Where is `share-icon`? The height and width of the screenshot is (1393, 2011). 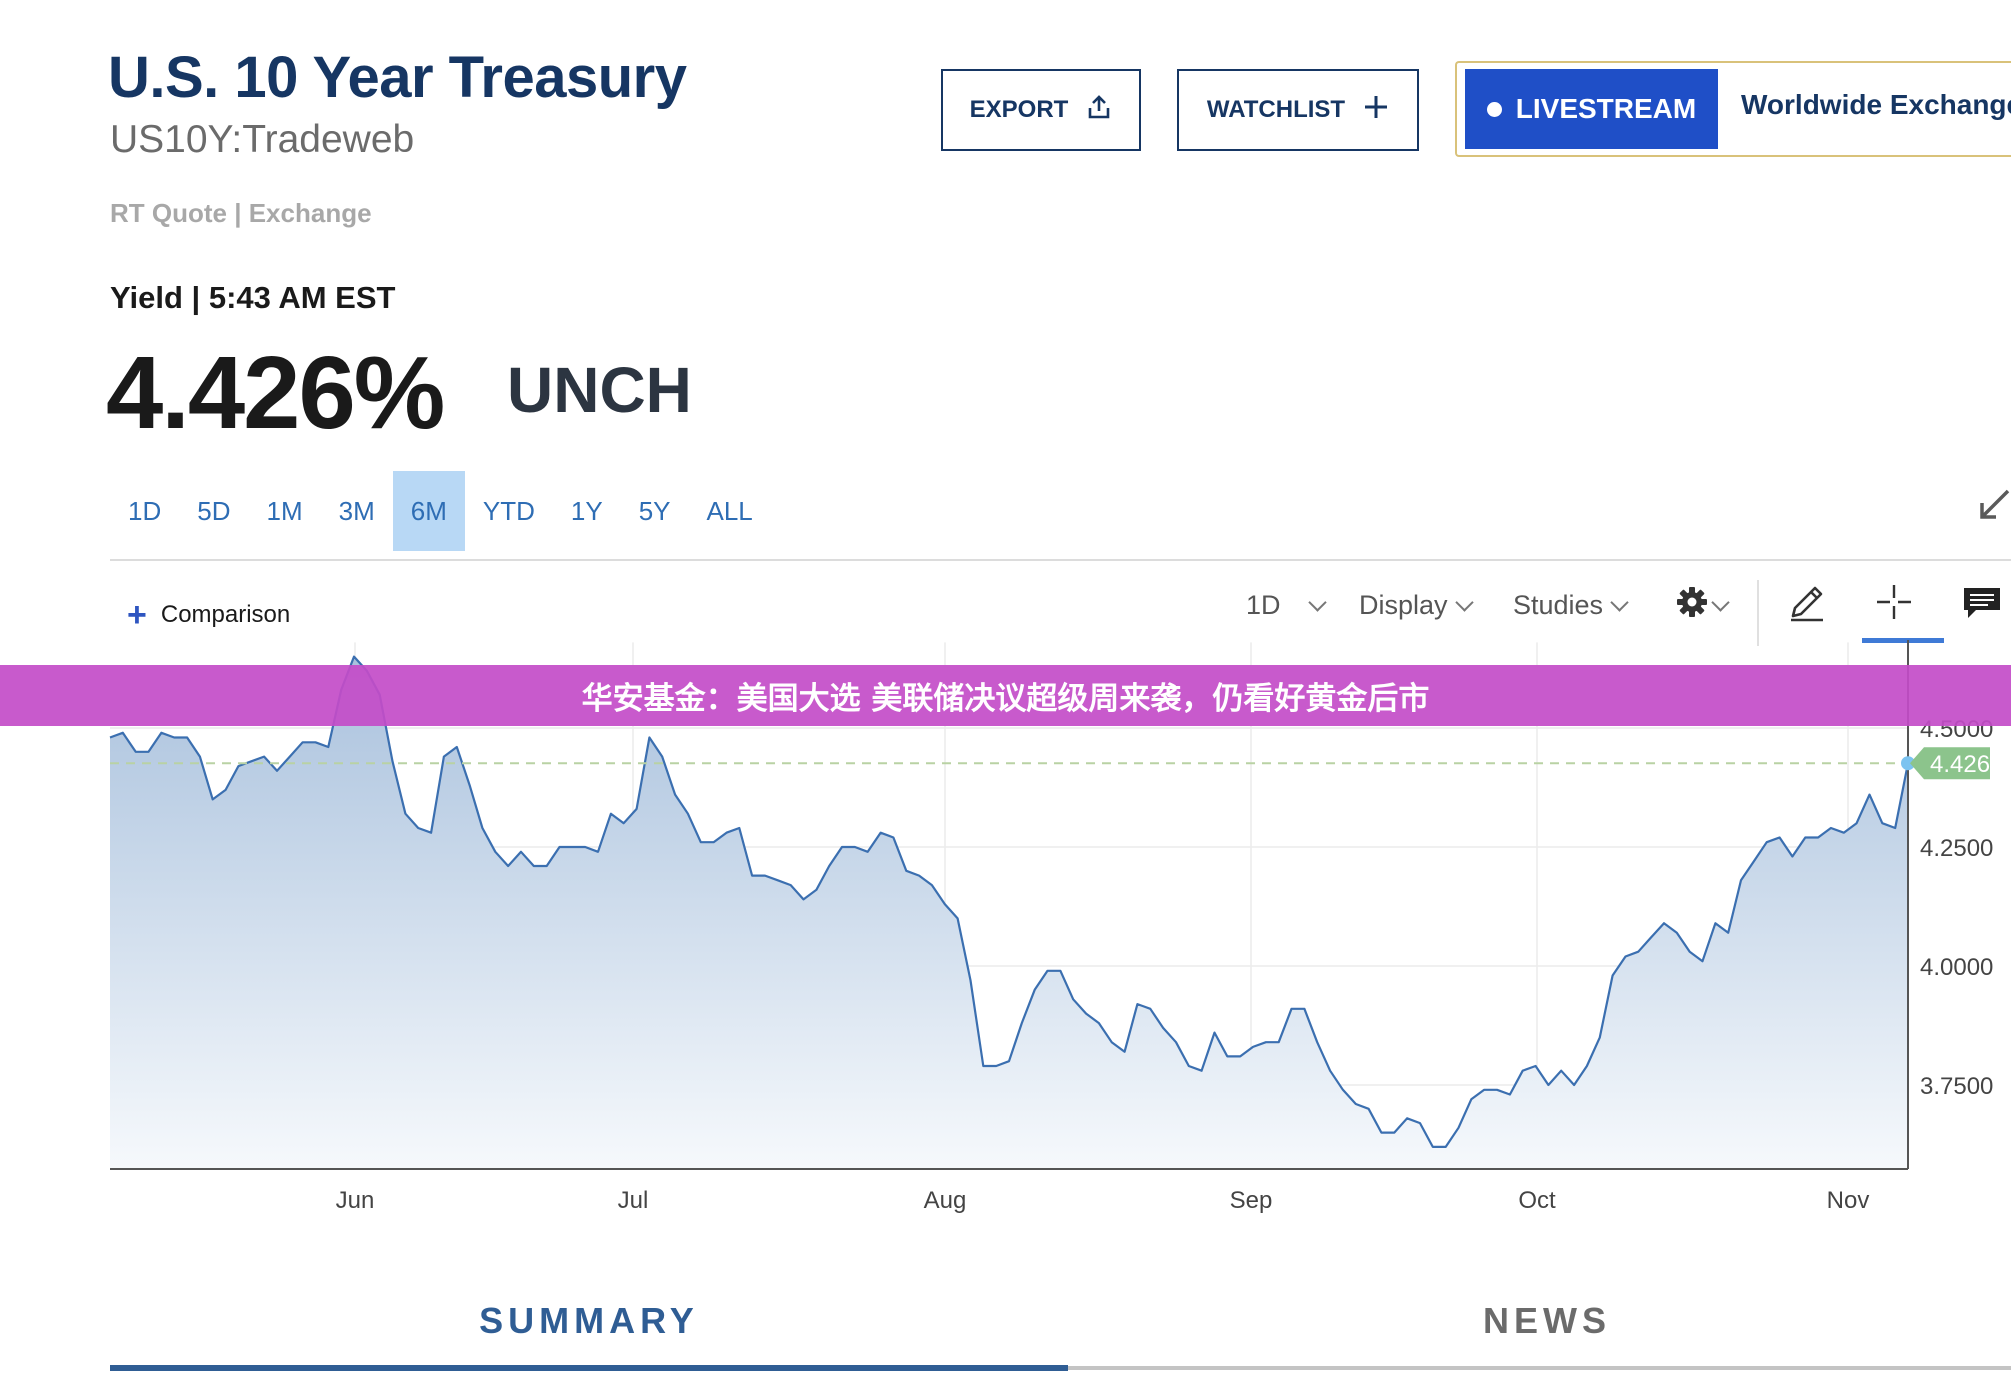 share-icon is located at coordinates (1099, 110).